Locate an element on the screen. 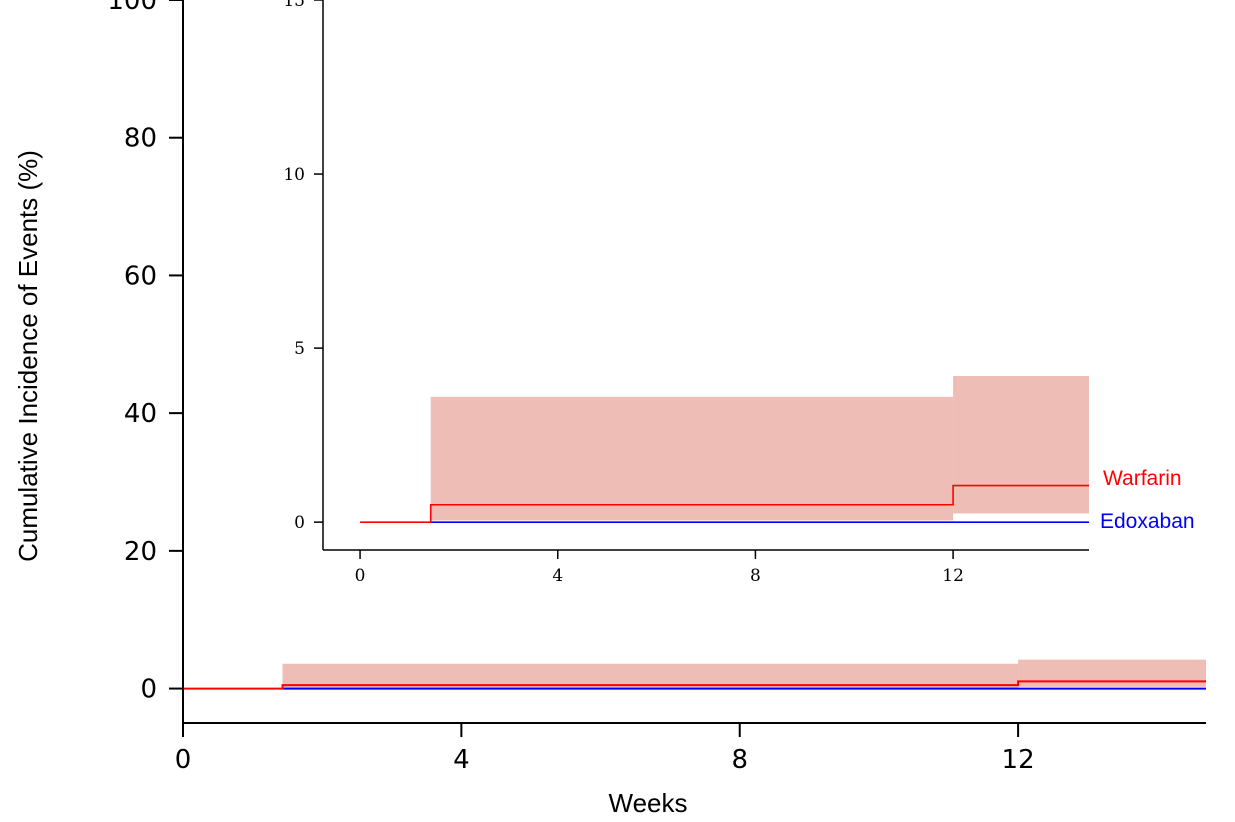 This screenshot has height=822, width=1235. legend: Warfarin Edoxaban is located at coordinates (1147, 500).